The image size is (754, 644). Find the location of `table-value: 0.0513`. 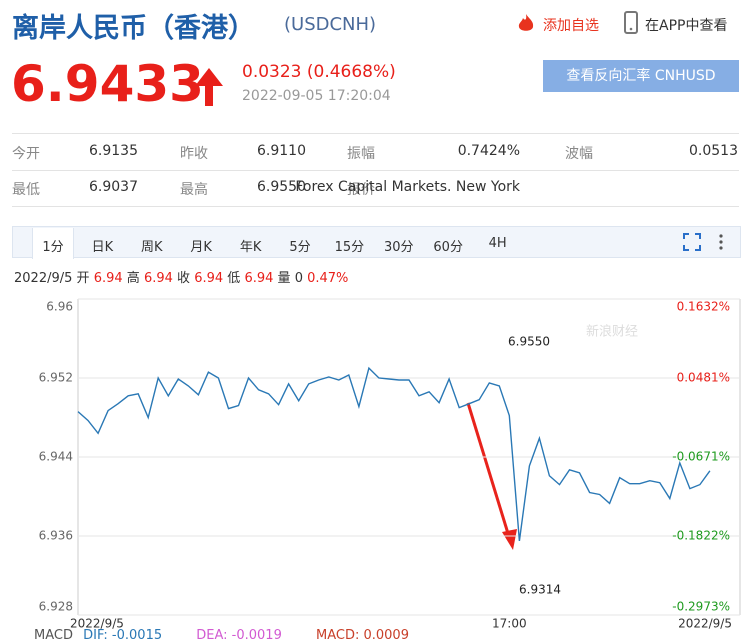

table-value: 0.0513 is located at coordinates (713, 151).